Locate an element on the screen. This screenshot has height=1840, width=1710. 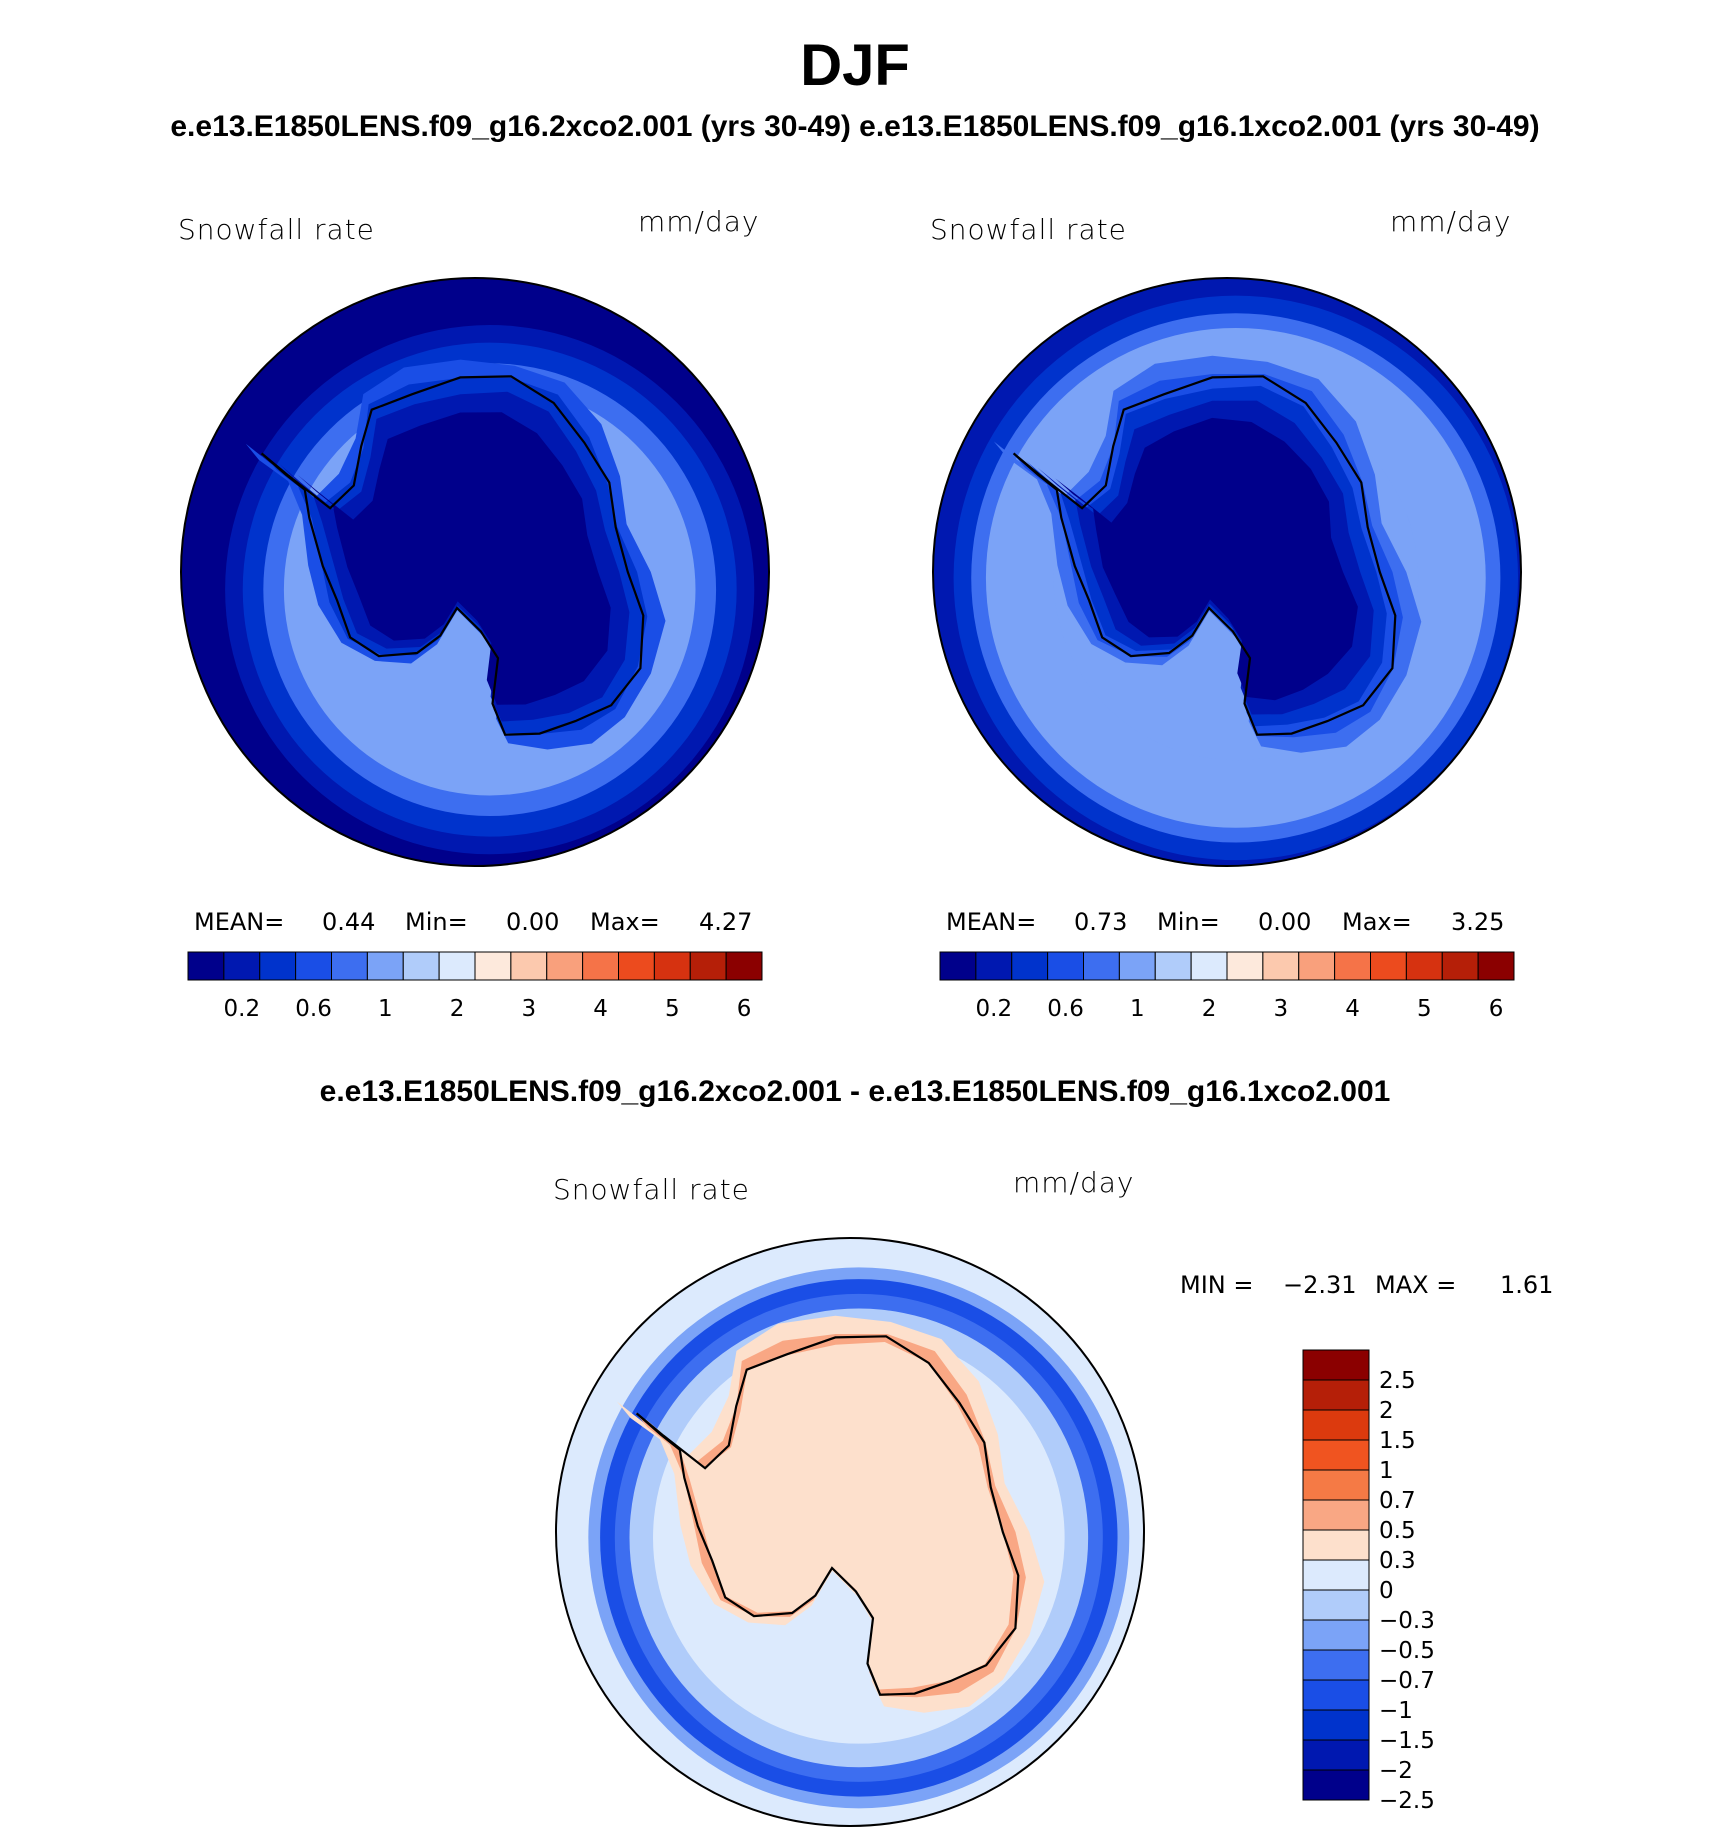
cbar3-tick-label-3: 1 is located at coordinates (1386, 1471).